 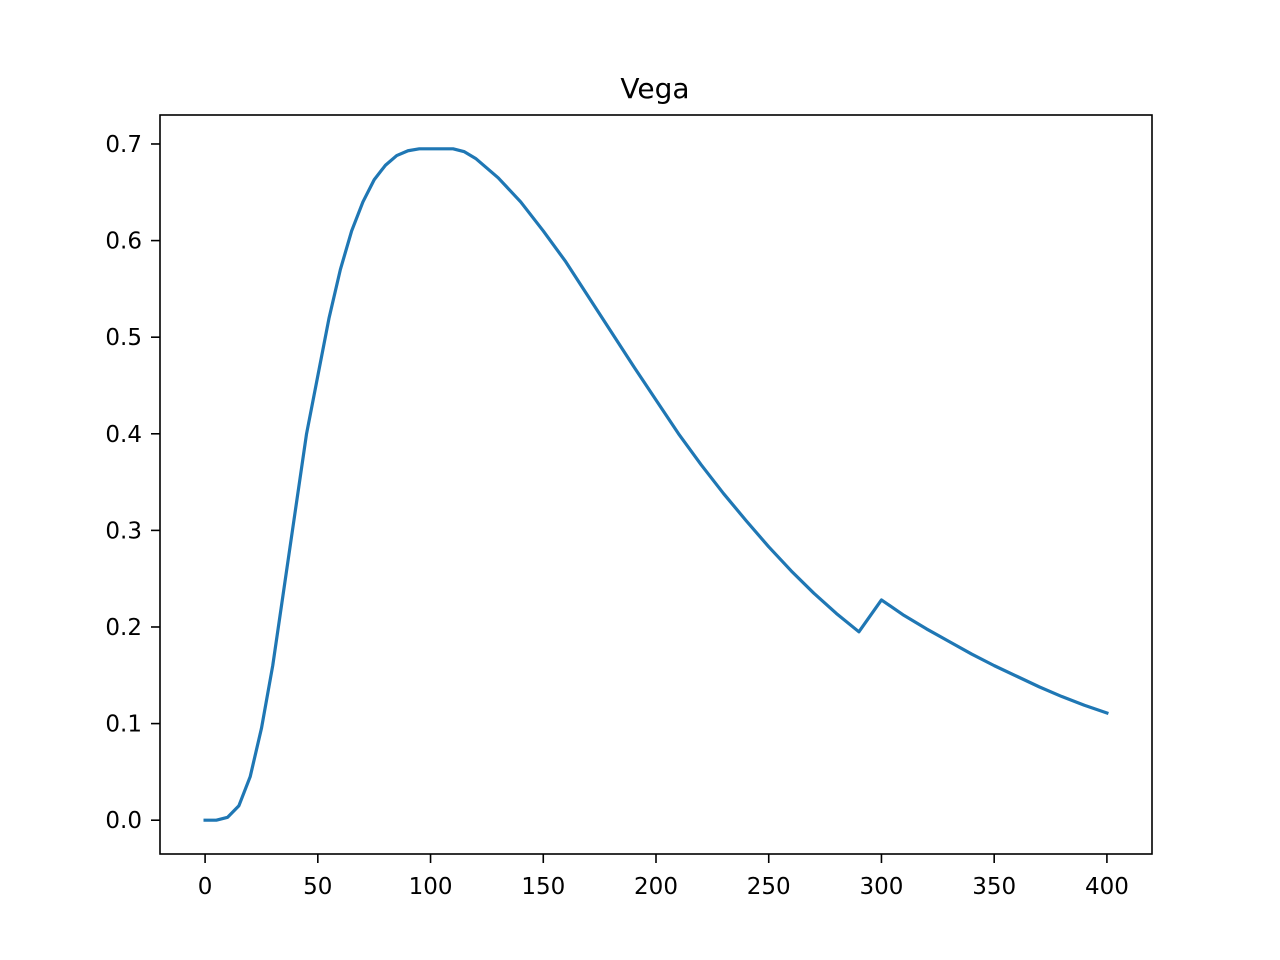 What do you see at coordinates (654, 88) in the screenshot?
I see `chart-title: Vega` at bounding box center [654, 88].